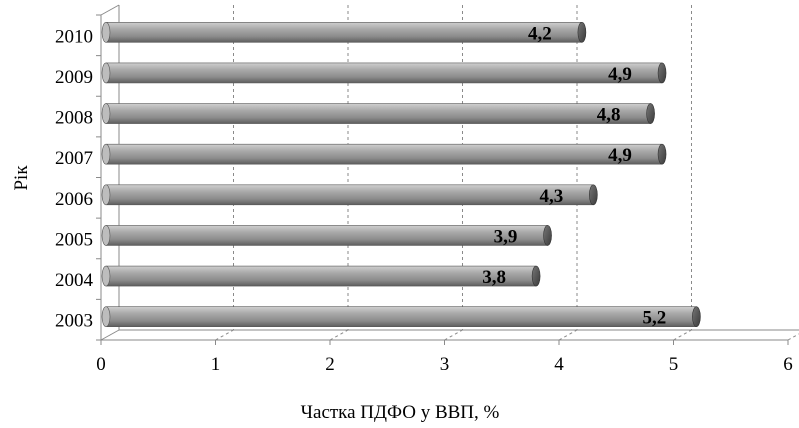 This screenshot has height=428, width=799. I want to click on bar-2010, so click(344, 32).